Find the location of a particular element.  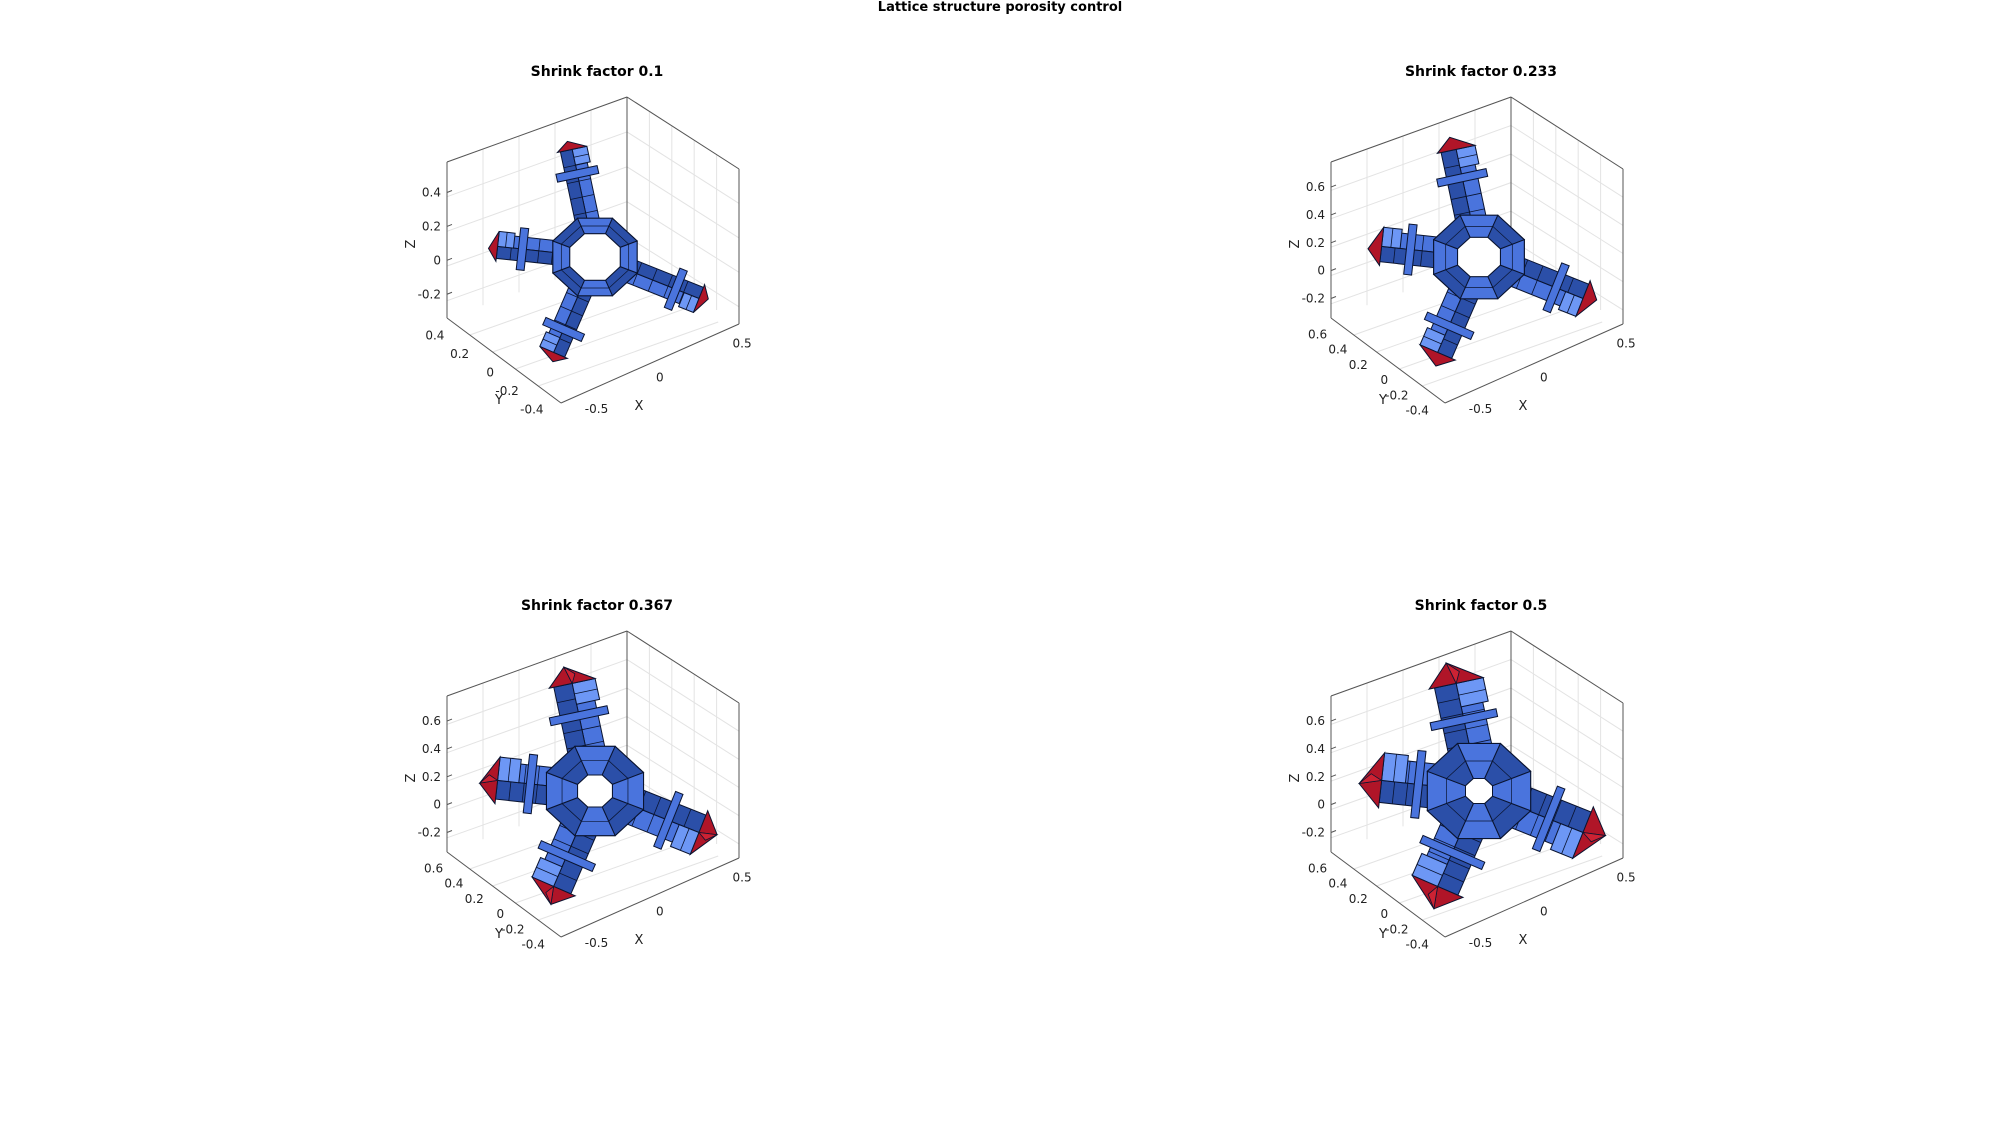

x-tick-label: -0.5 is located at coordinates (596, 409).